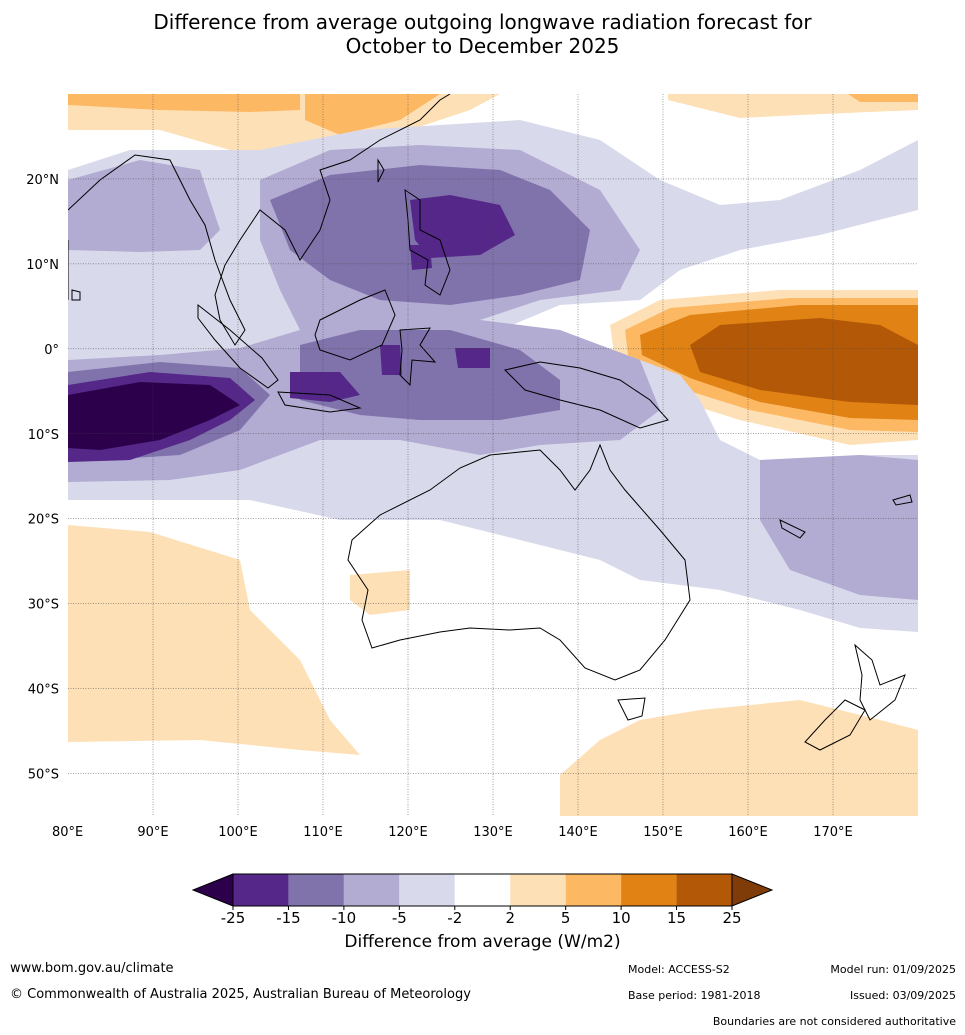 The height and width of the screenshot is (1035, 965). I want to click on lat-tick-label: 50°S, so click(43, 775).